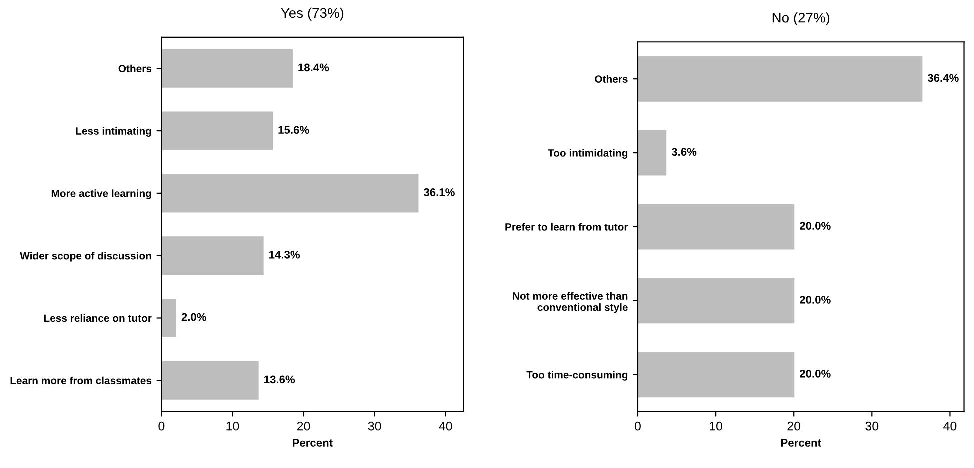  What do you see at coordinates (285, 254) in the screenshot?
I see `data-label: 14.3%` at bounding box center [285, 254].